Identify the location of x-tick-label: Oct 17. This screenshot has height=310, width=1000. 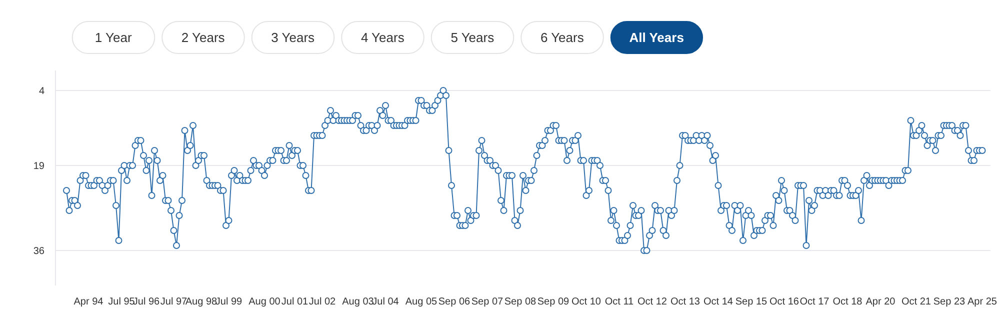
(815, 302).